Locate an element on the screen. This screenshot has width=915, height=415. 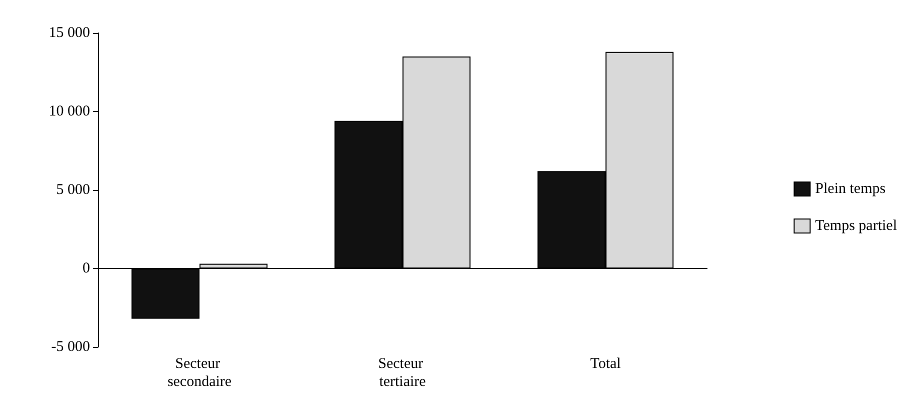
y-tick-label: 5 000 is located at coordinates (73, 190).